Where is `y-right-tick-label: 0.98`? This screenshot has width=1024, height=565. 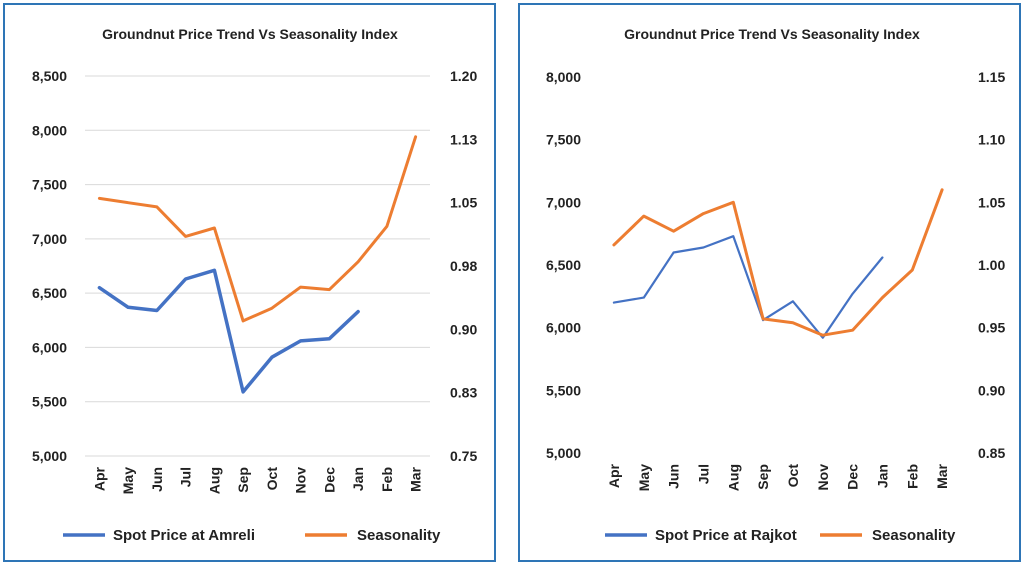 y-right-tick-label: 0.98 is located at coordinates (463, 266).